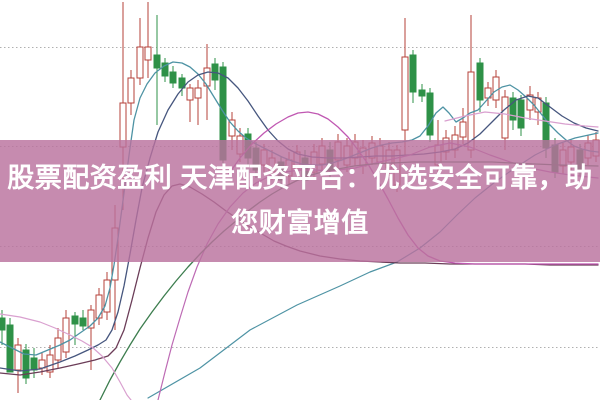 This screenshot has width=600, height=400. I want to click on band-pink-right, so click(521, 119).